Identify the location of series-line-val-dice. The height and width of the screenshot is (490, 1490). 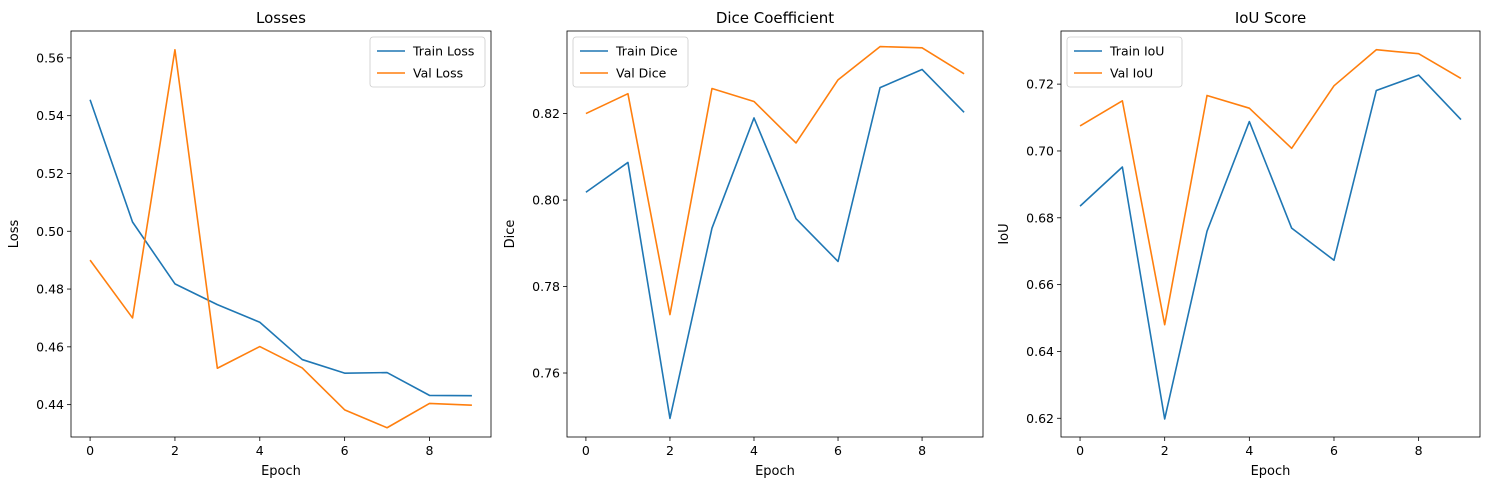
(775, 180).